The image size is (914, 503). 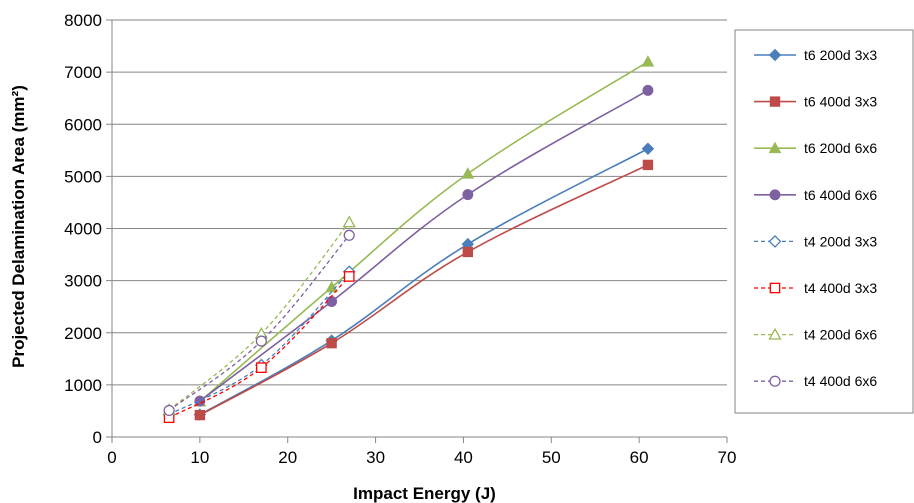 What do you see at coordinates (111, 457) in the screenshot?
I see `x-tick-label: 0` at bounding box center [111, 457].